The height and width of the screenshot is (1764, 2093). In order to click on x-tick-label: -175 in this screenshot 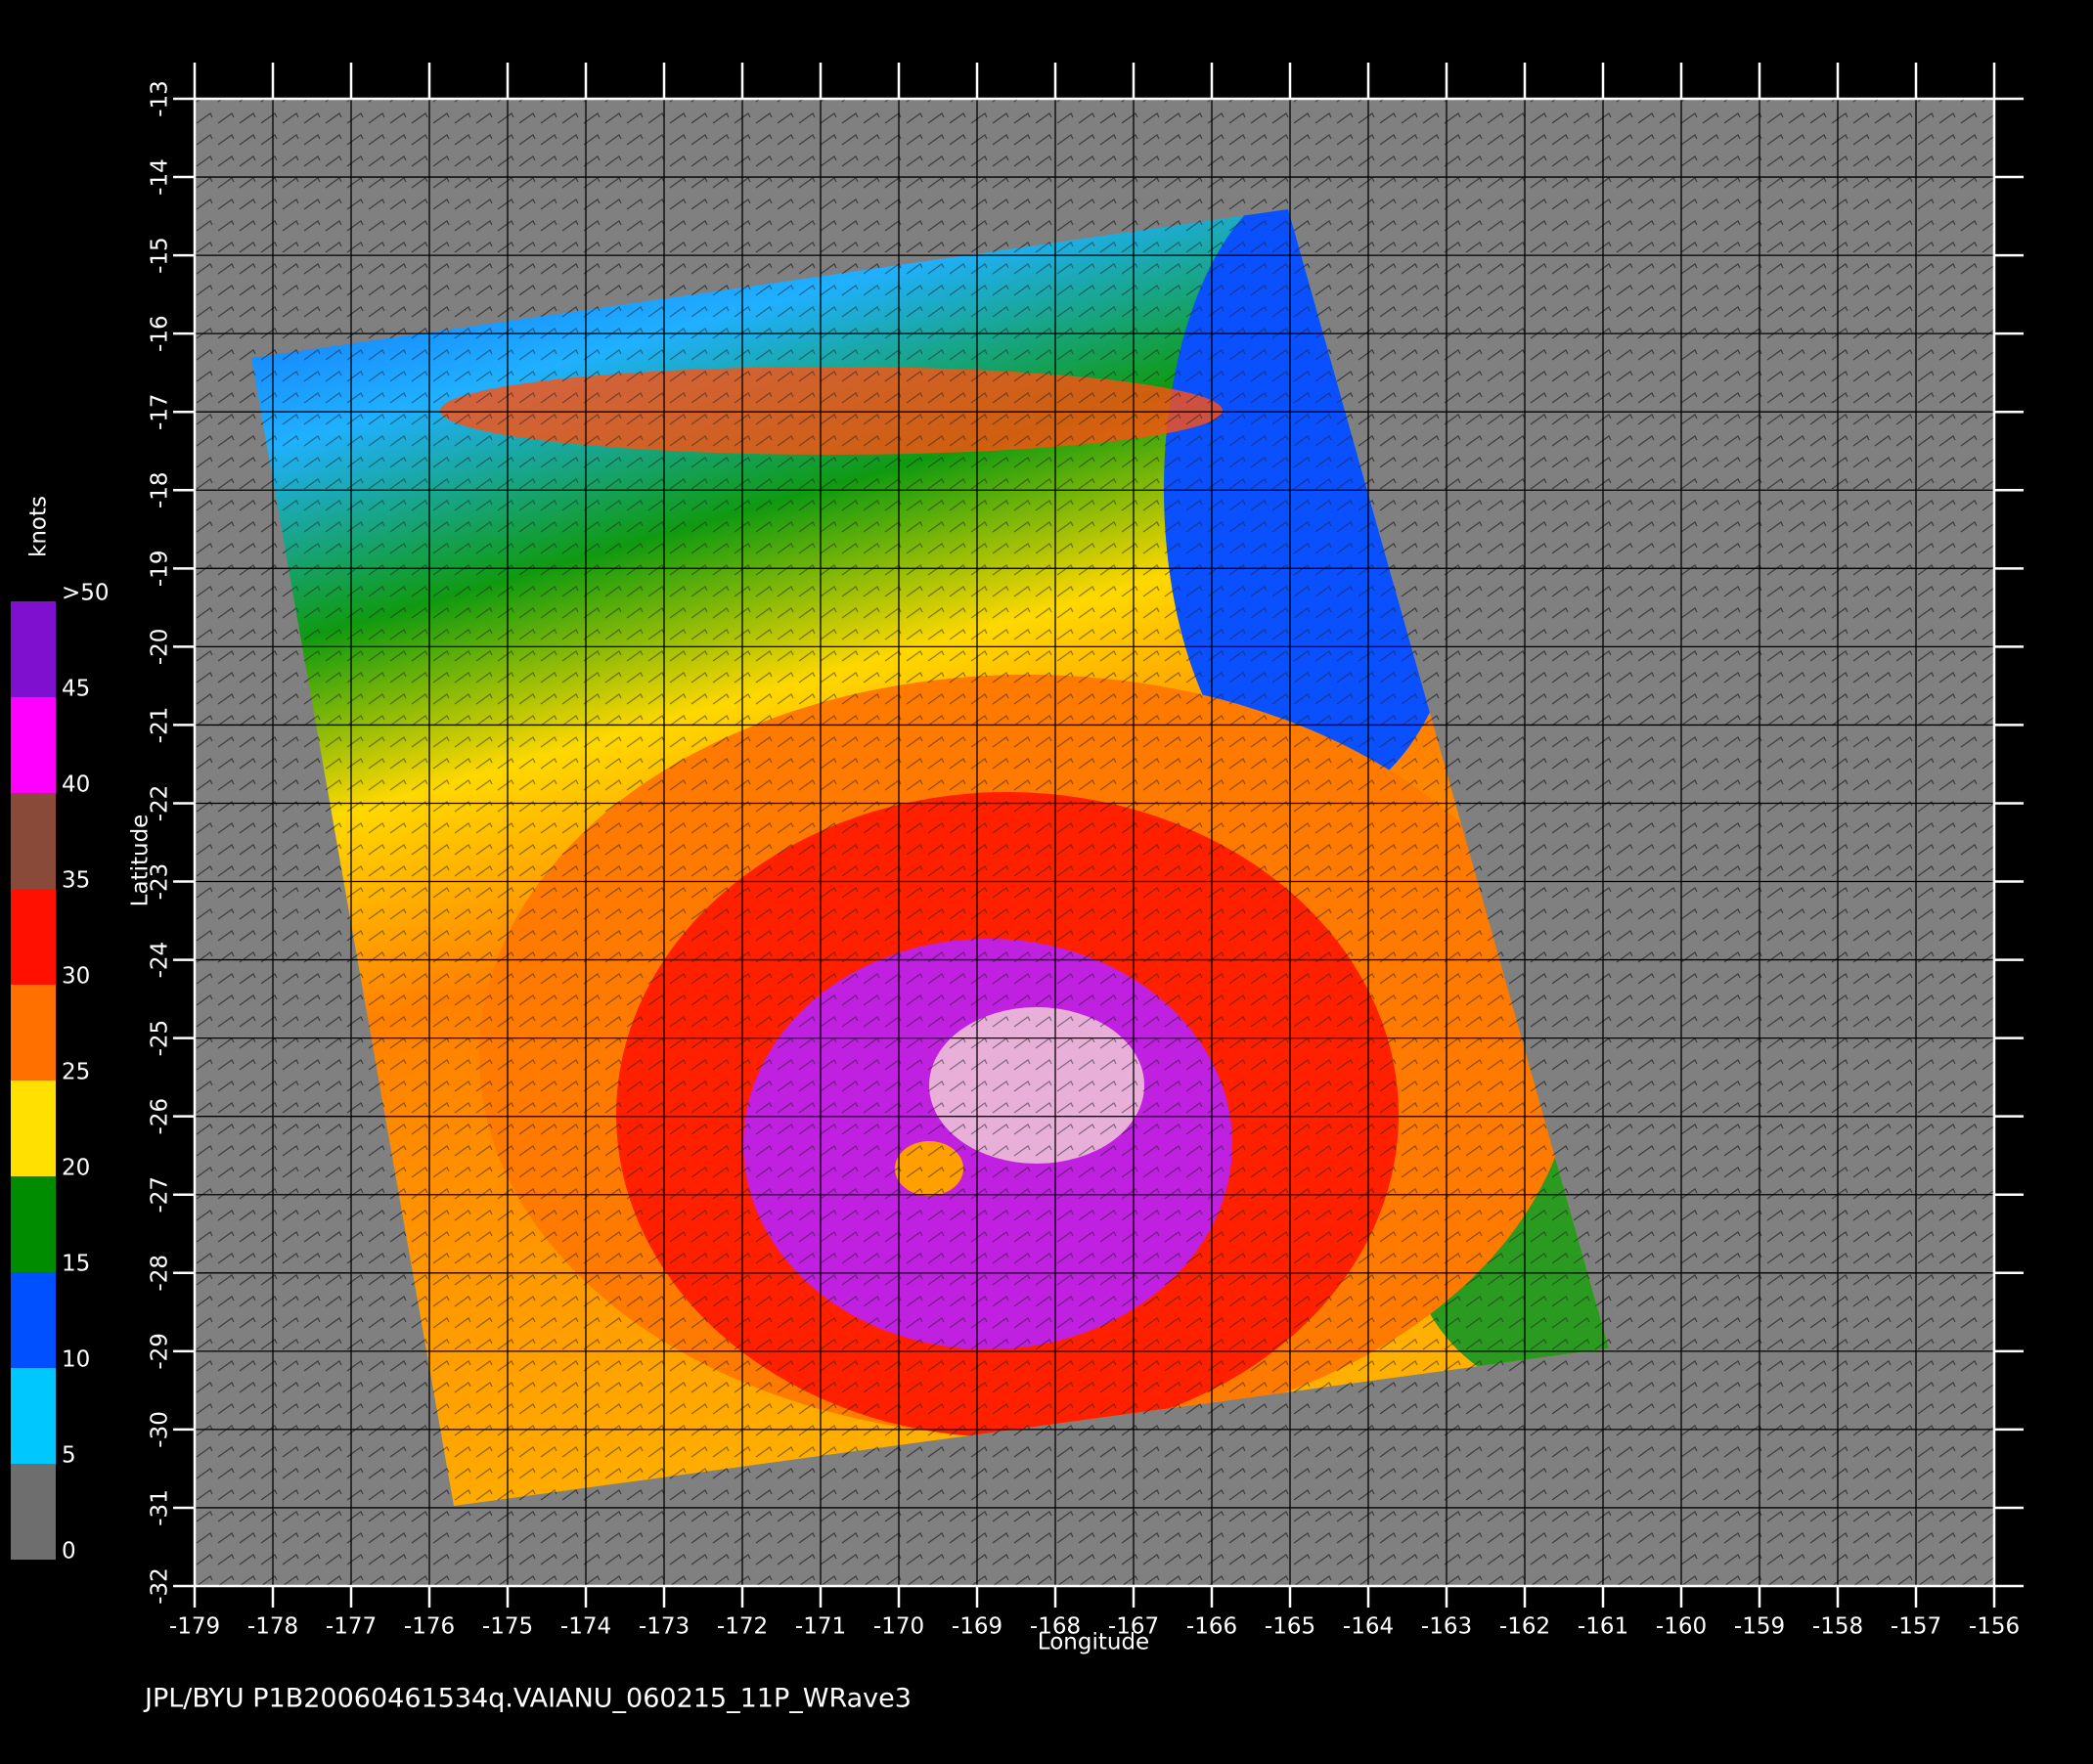, I will do `click(507, 1627)`.